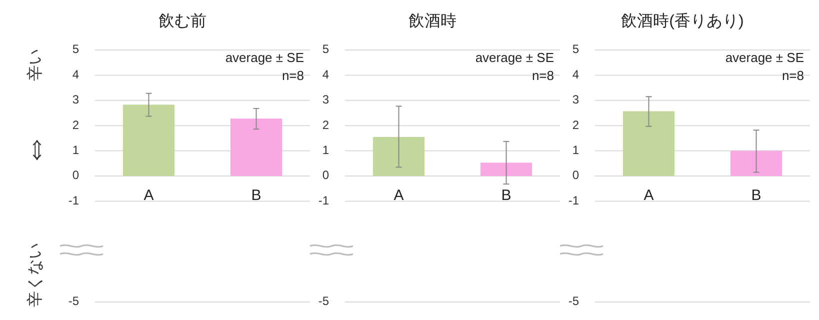 The image size is (819, 320). I want to click on chart-title: 飲む前, so click(182, 21).